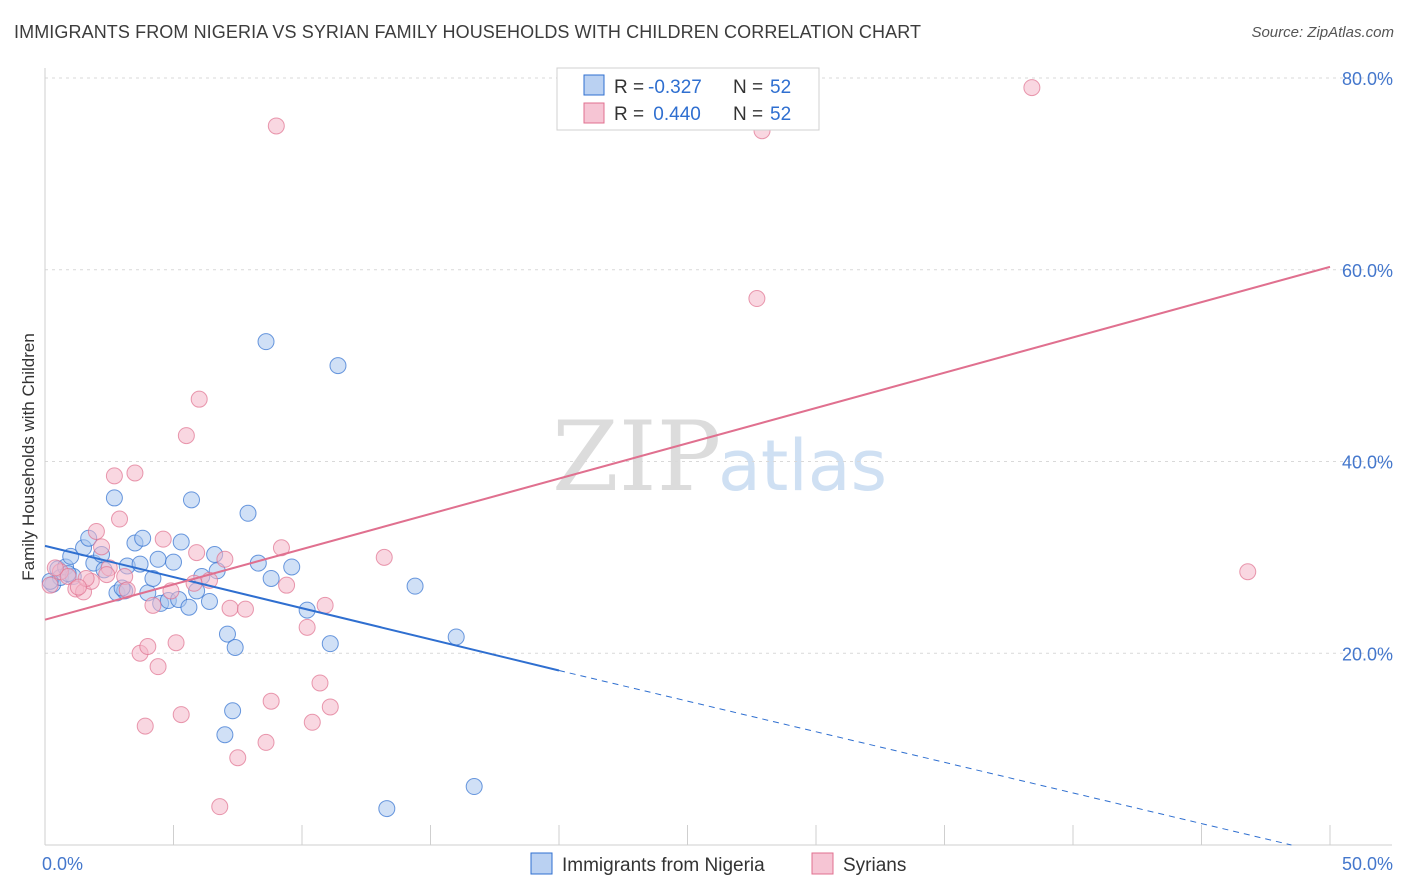 This screenshot has height=892, width=1406. What do you see at coordinates (748, 114) in the screenshot?
I see `legend-n-label-2: N =` at bounding box center [748, 114].